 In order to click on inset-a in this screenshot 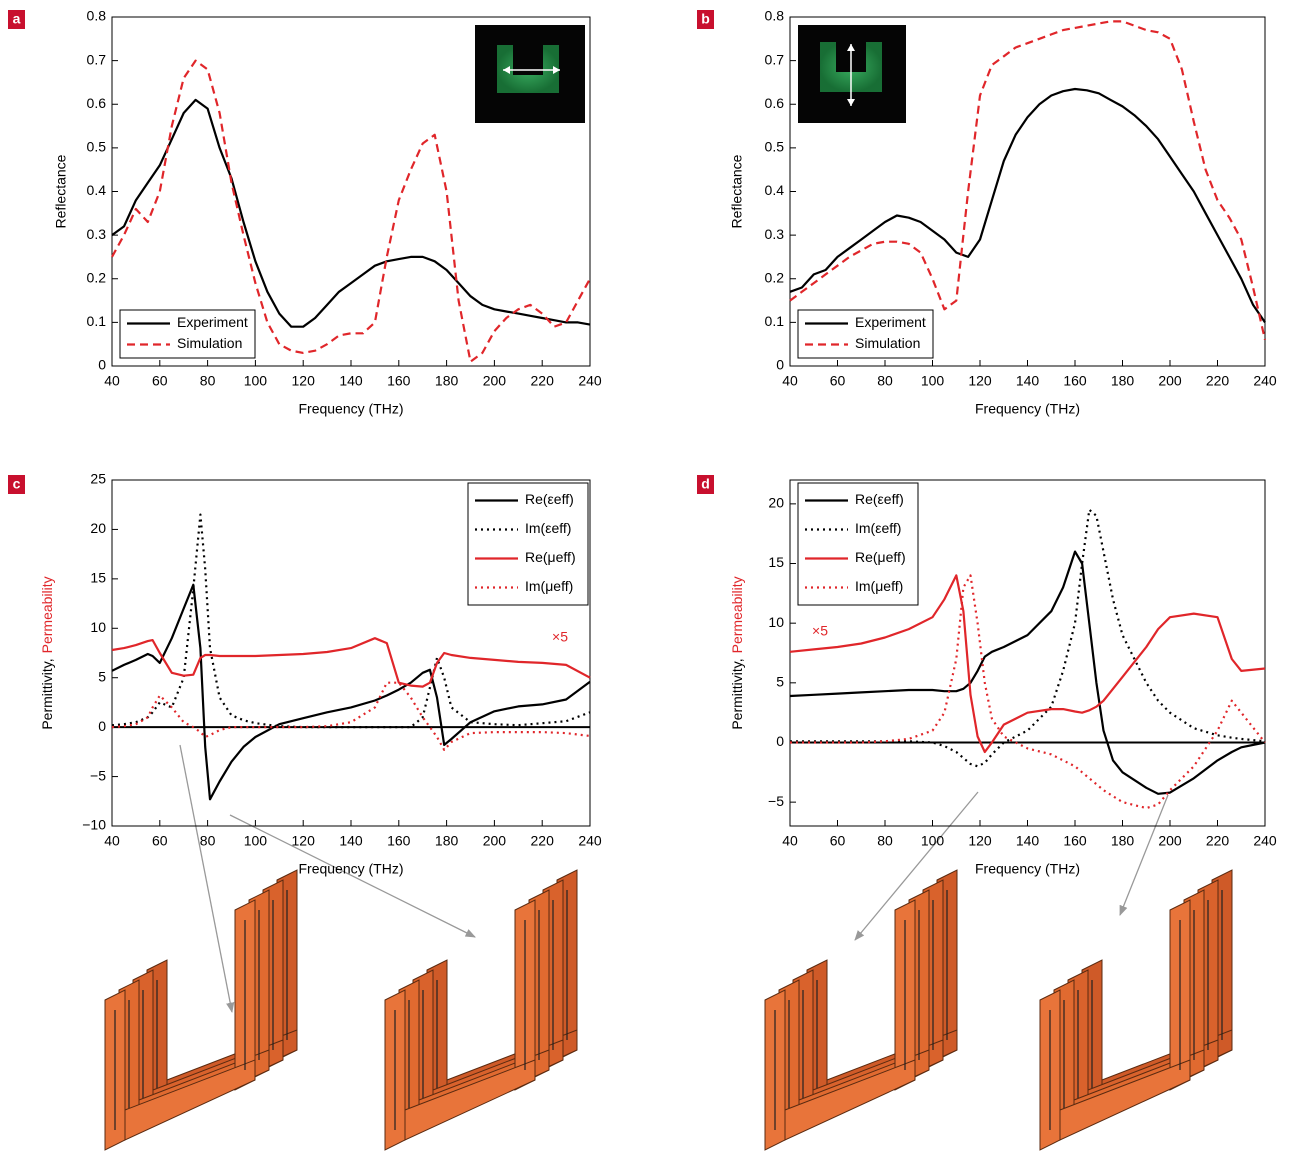, I will do `click(530, 74)`.